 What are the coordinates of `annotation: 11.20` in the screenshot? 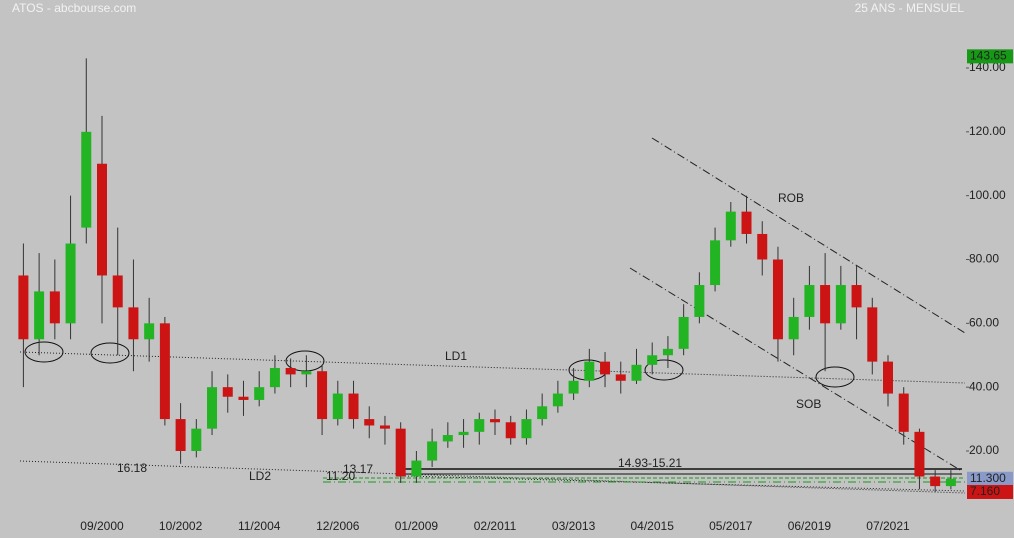 It's located at (340, 476).